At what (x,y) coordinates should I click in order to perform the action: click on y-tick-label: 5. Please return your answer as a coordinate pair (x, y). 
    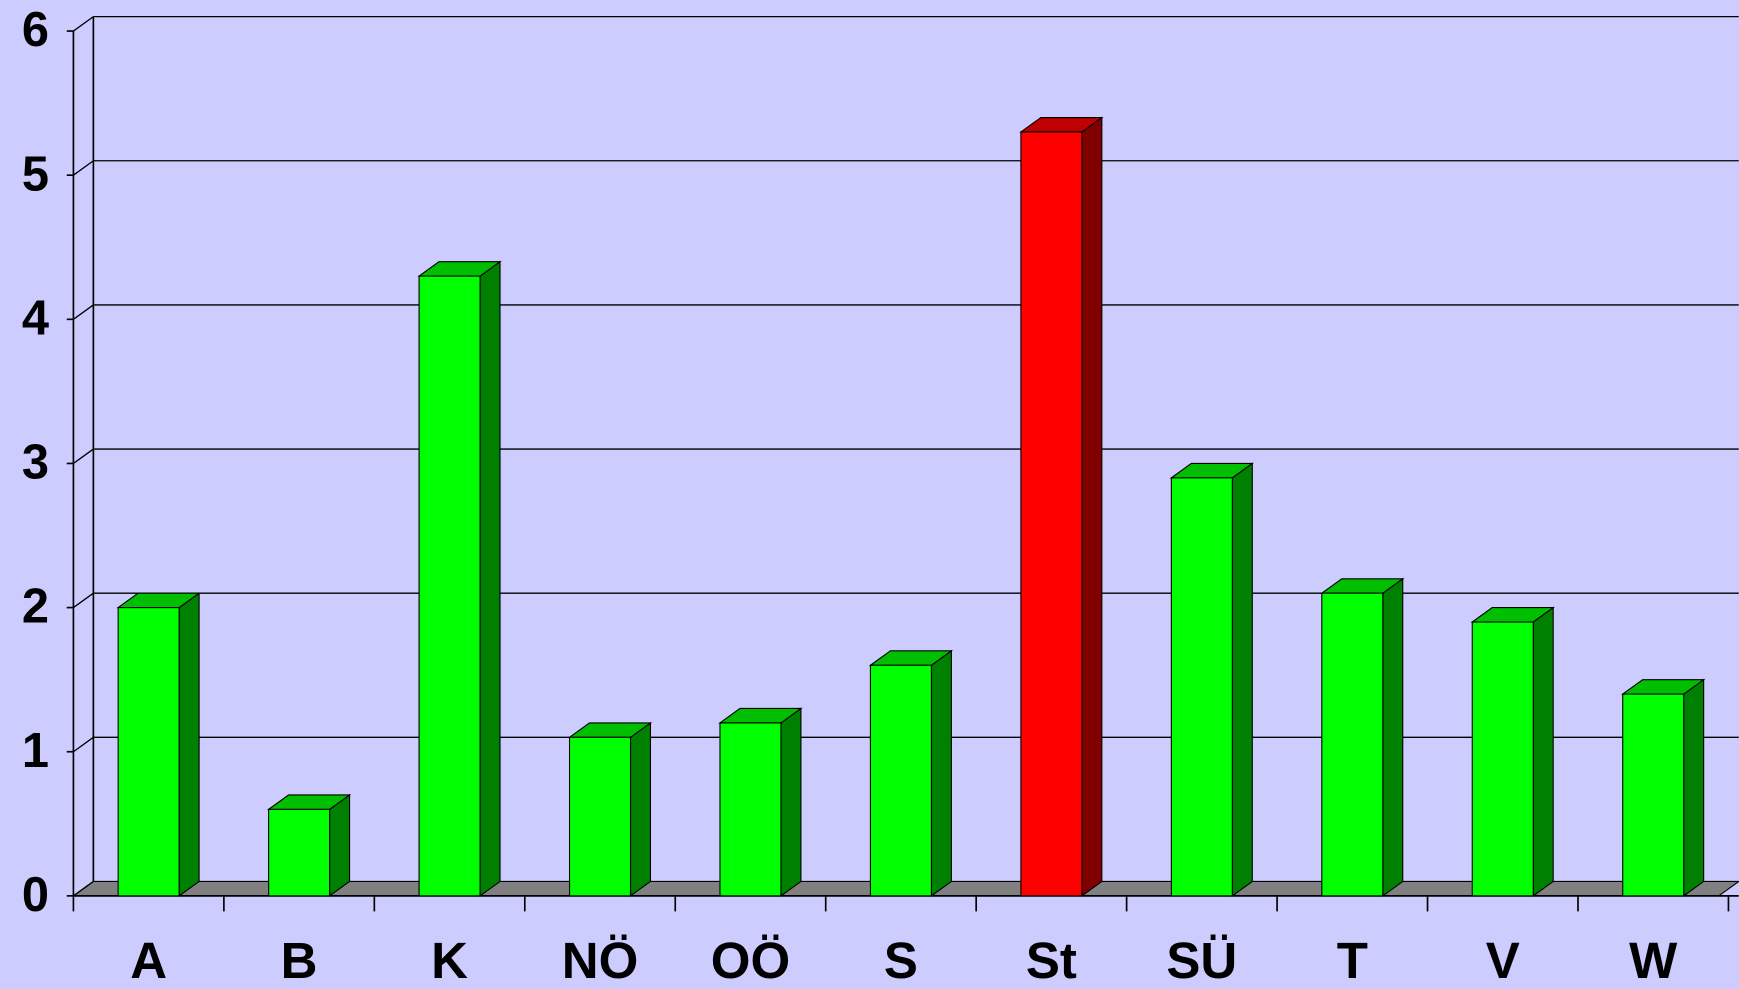
    Looking at the image, I should click on (35, 174).